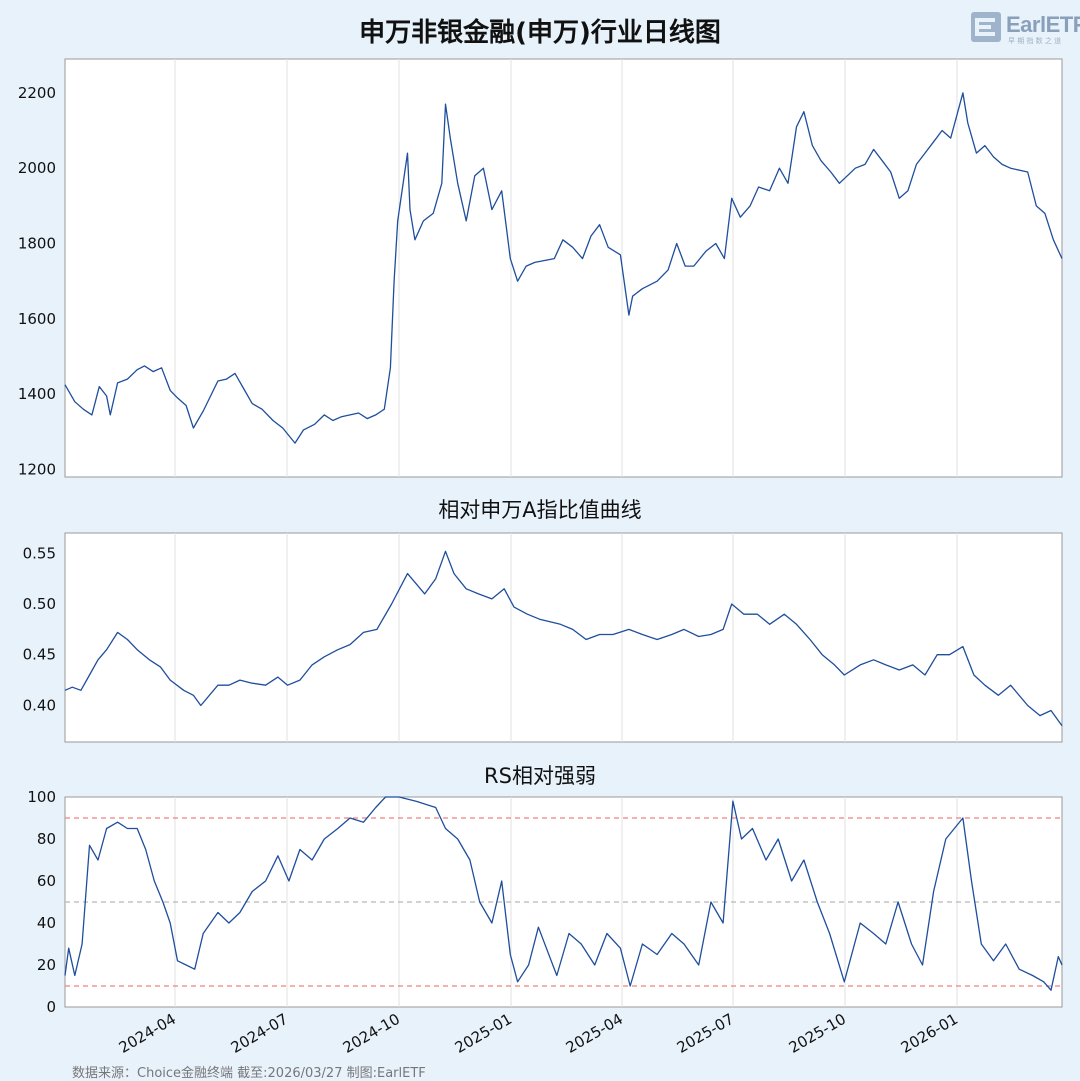 This screenshot has width=1080, height=1081. What do you see at coordinates (37, 394) in the screenshot?
I see `price-y-tick-label: 1400` at bounding box center [37, 394].